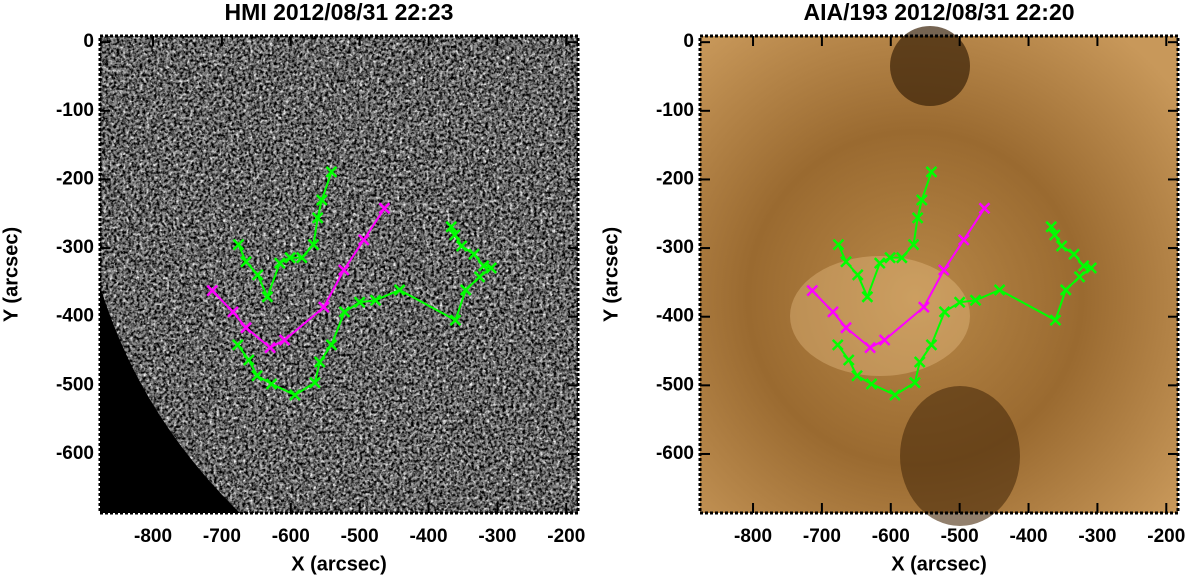 Image resolution: width=1191 pixels, height=578 pixels. What do you see at coordinates (938, 12) in the screenshot?
I see `panel-title: AIA/193 2012/08/31 22:20` at bounding box center [938, 12].